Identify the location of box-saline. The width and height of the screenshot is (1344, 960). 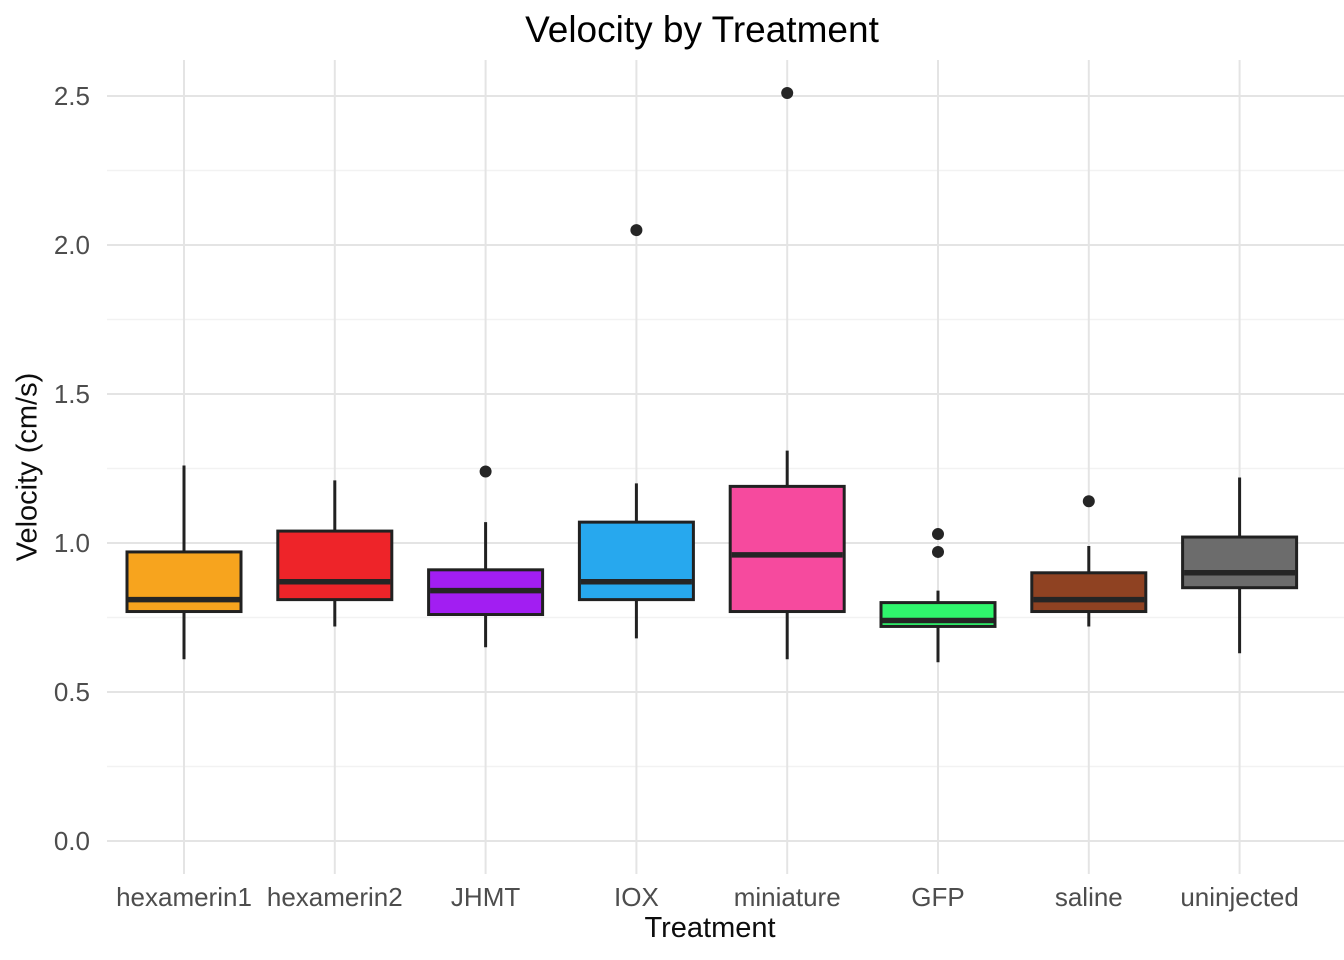
(1089, 592).